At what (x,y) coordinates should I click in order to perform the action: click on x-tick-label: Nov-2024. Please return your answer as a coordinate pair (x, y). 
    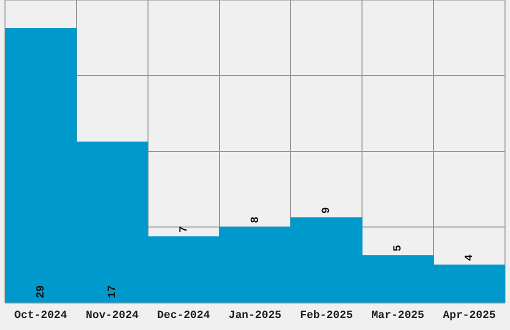
    Looking at the image, I should click on (112, 316).